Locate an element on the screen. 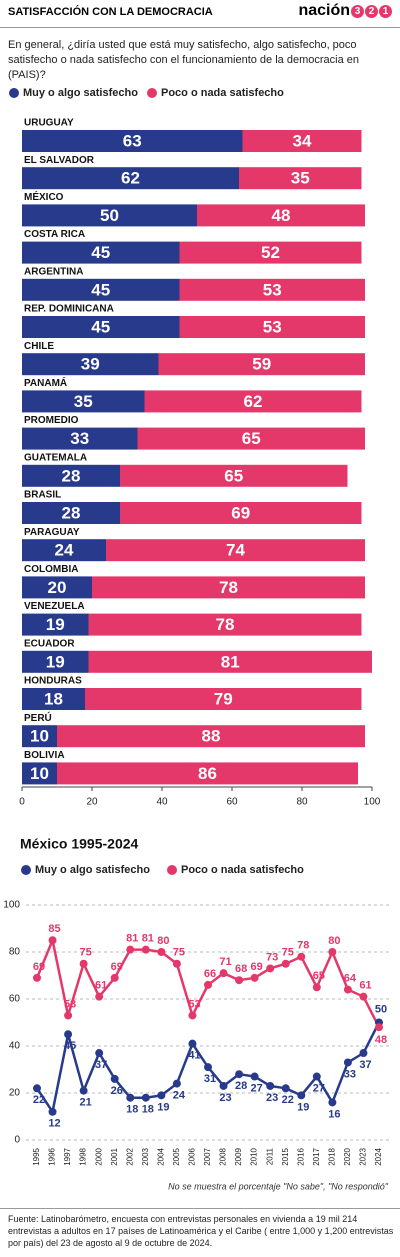 This screenshot has height=1257, width=400. x-tick-label: 1996 is located at coordinates (52, 1156).